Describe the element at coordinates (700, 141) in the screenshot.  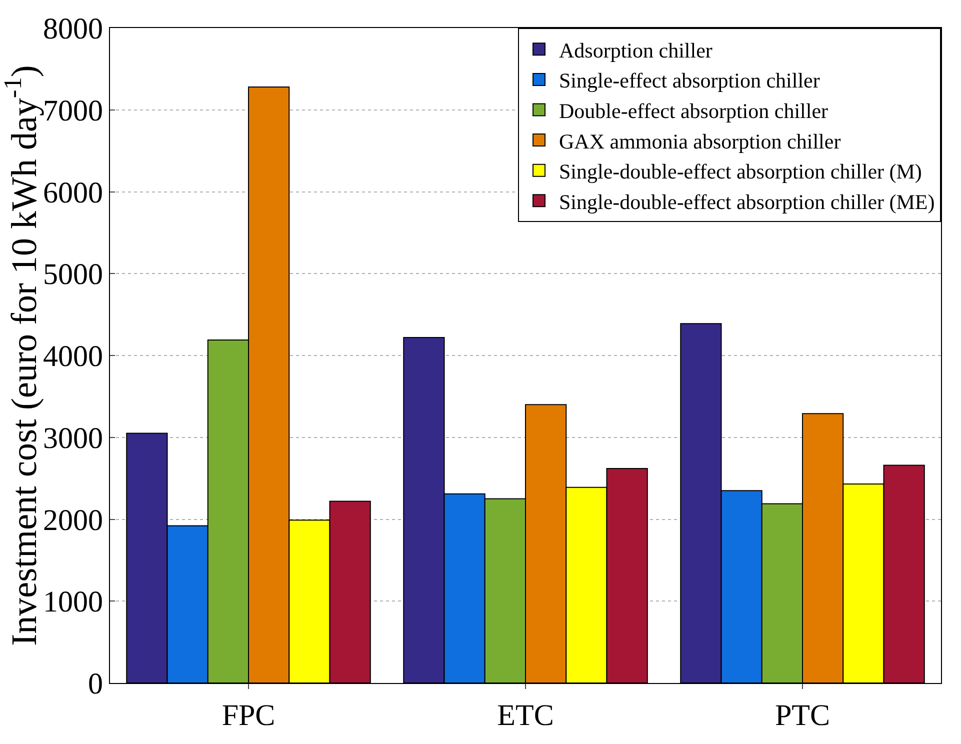
I see `legend-label: GAX ammonia absorption chiller` at that location.